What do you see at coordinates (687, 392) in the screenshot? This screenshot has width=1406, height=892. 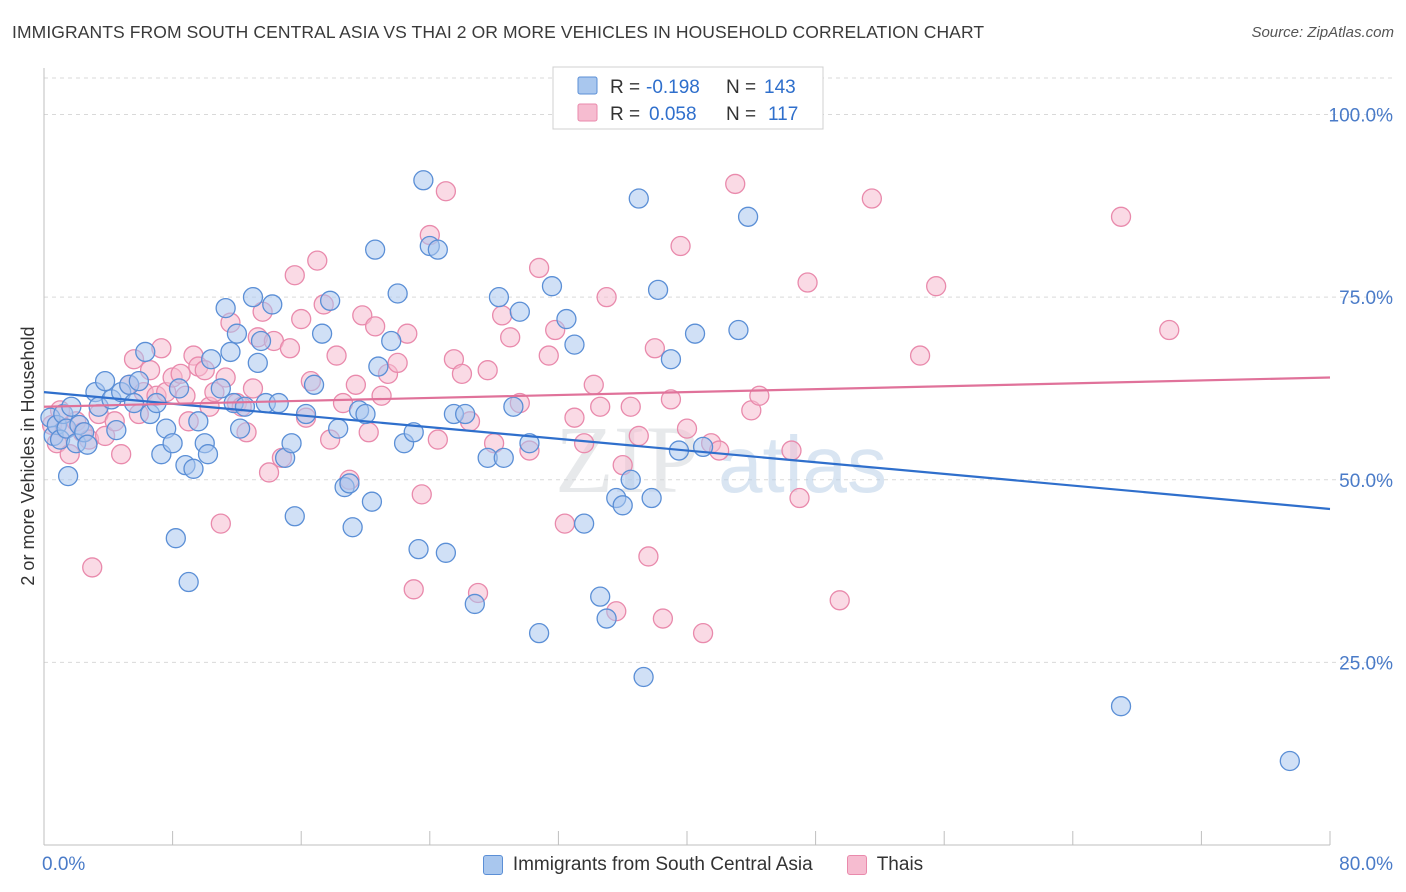 I see `trend-line-thais` at bounding box center [687, 392].